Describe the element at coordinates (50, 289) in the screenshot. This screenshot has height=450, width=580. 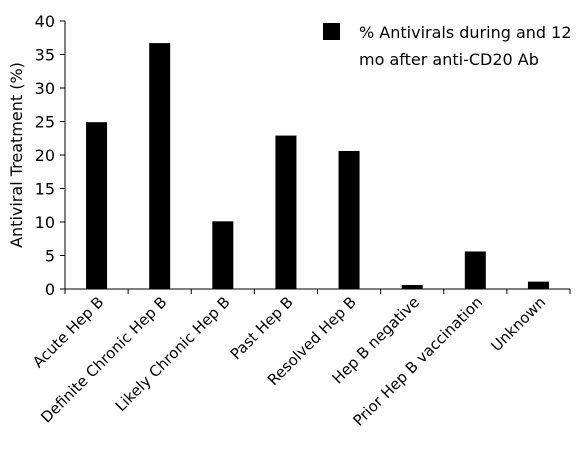
I see `y-tick-label: 0` at that location.